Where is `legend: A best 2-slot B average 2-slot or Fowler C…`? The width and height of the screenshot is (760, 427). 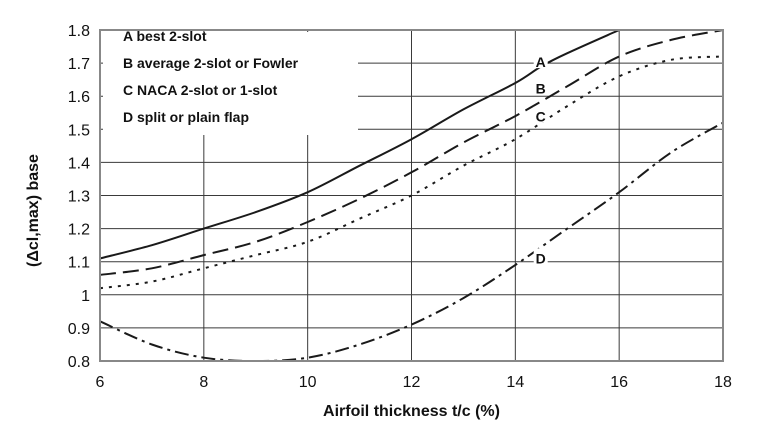
legend: A best 2-slot B average 2-slot or Fowler C… is located at coordinates (230, 81).